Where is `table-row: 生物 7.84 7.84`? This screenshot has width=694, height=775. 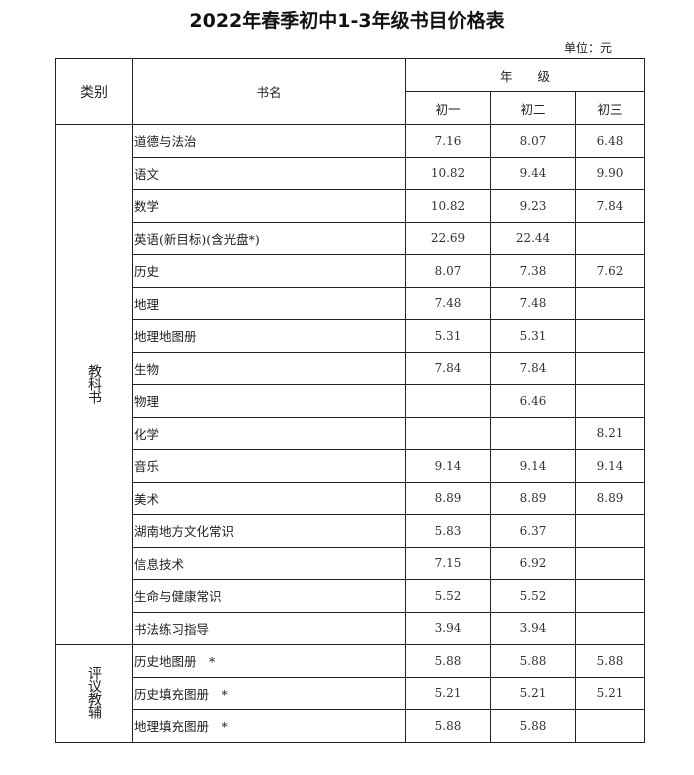
table-row: 生物 7.84 7.84 is located at coordinates (351, 368).